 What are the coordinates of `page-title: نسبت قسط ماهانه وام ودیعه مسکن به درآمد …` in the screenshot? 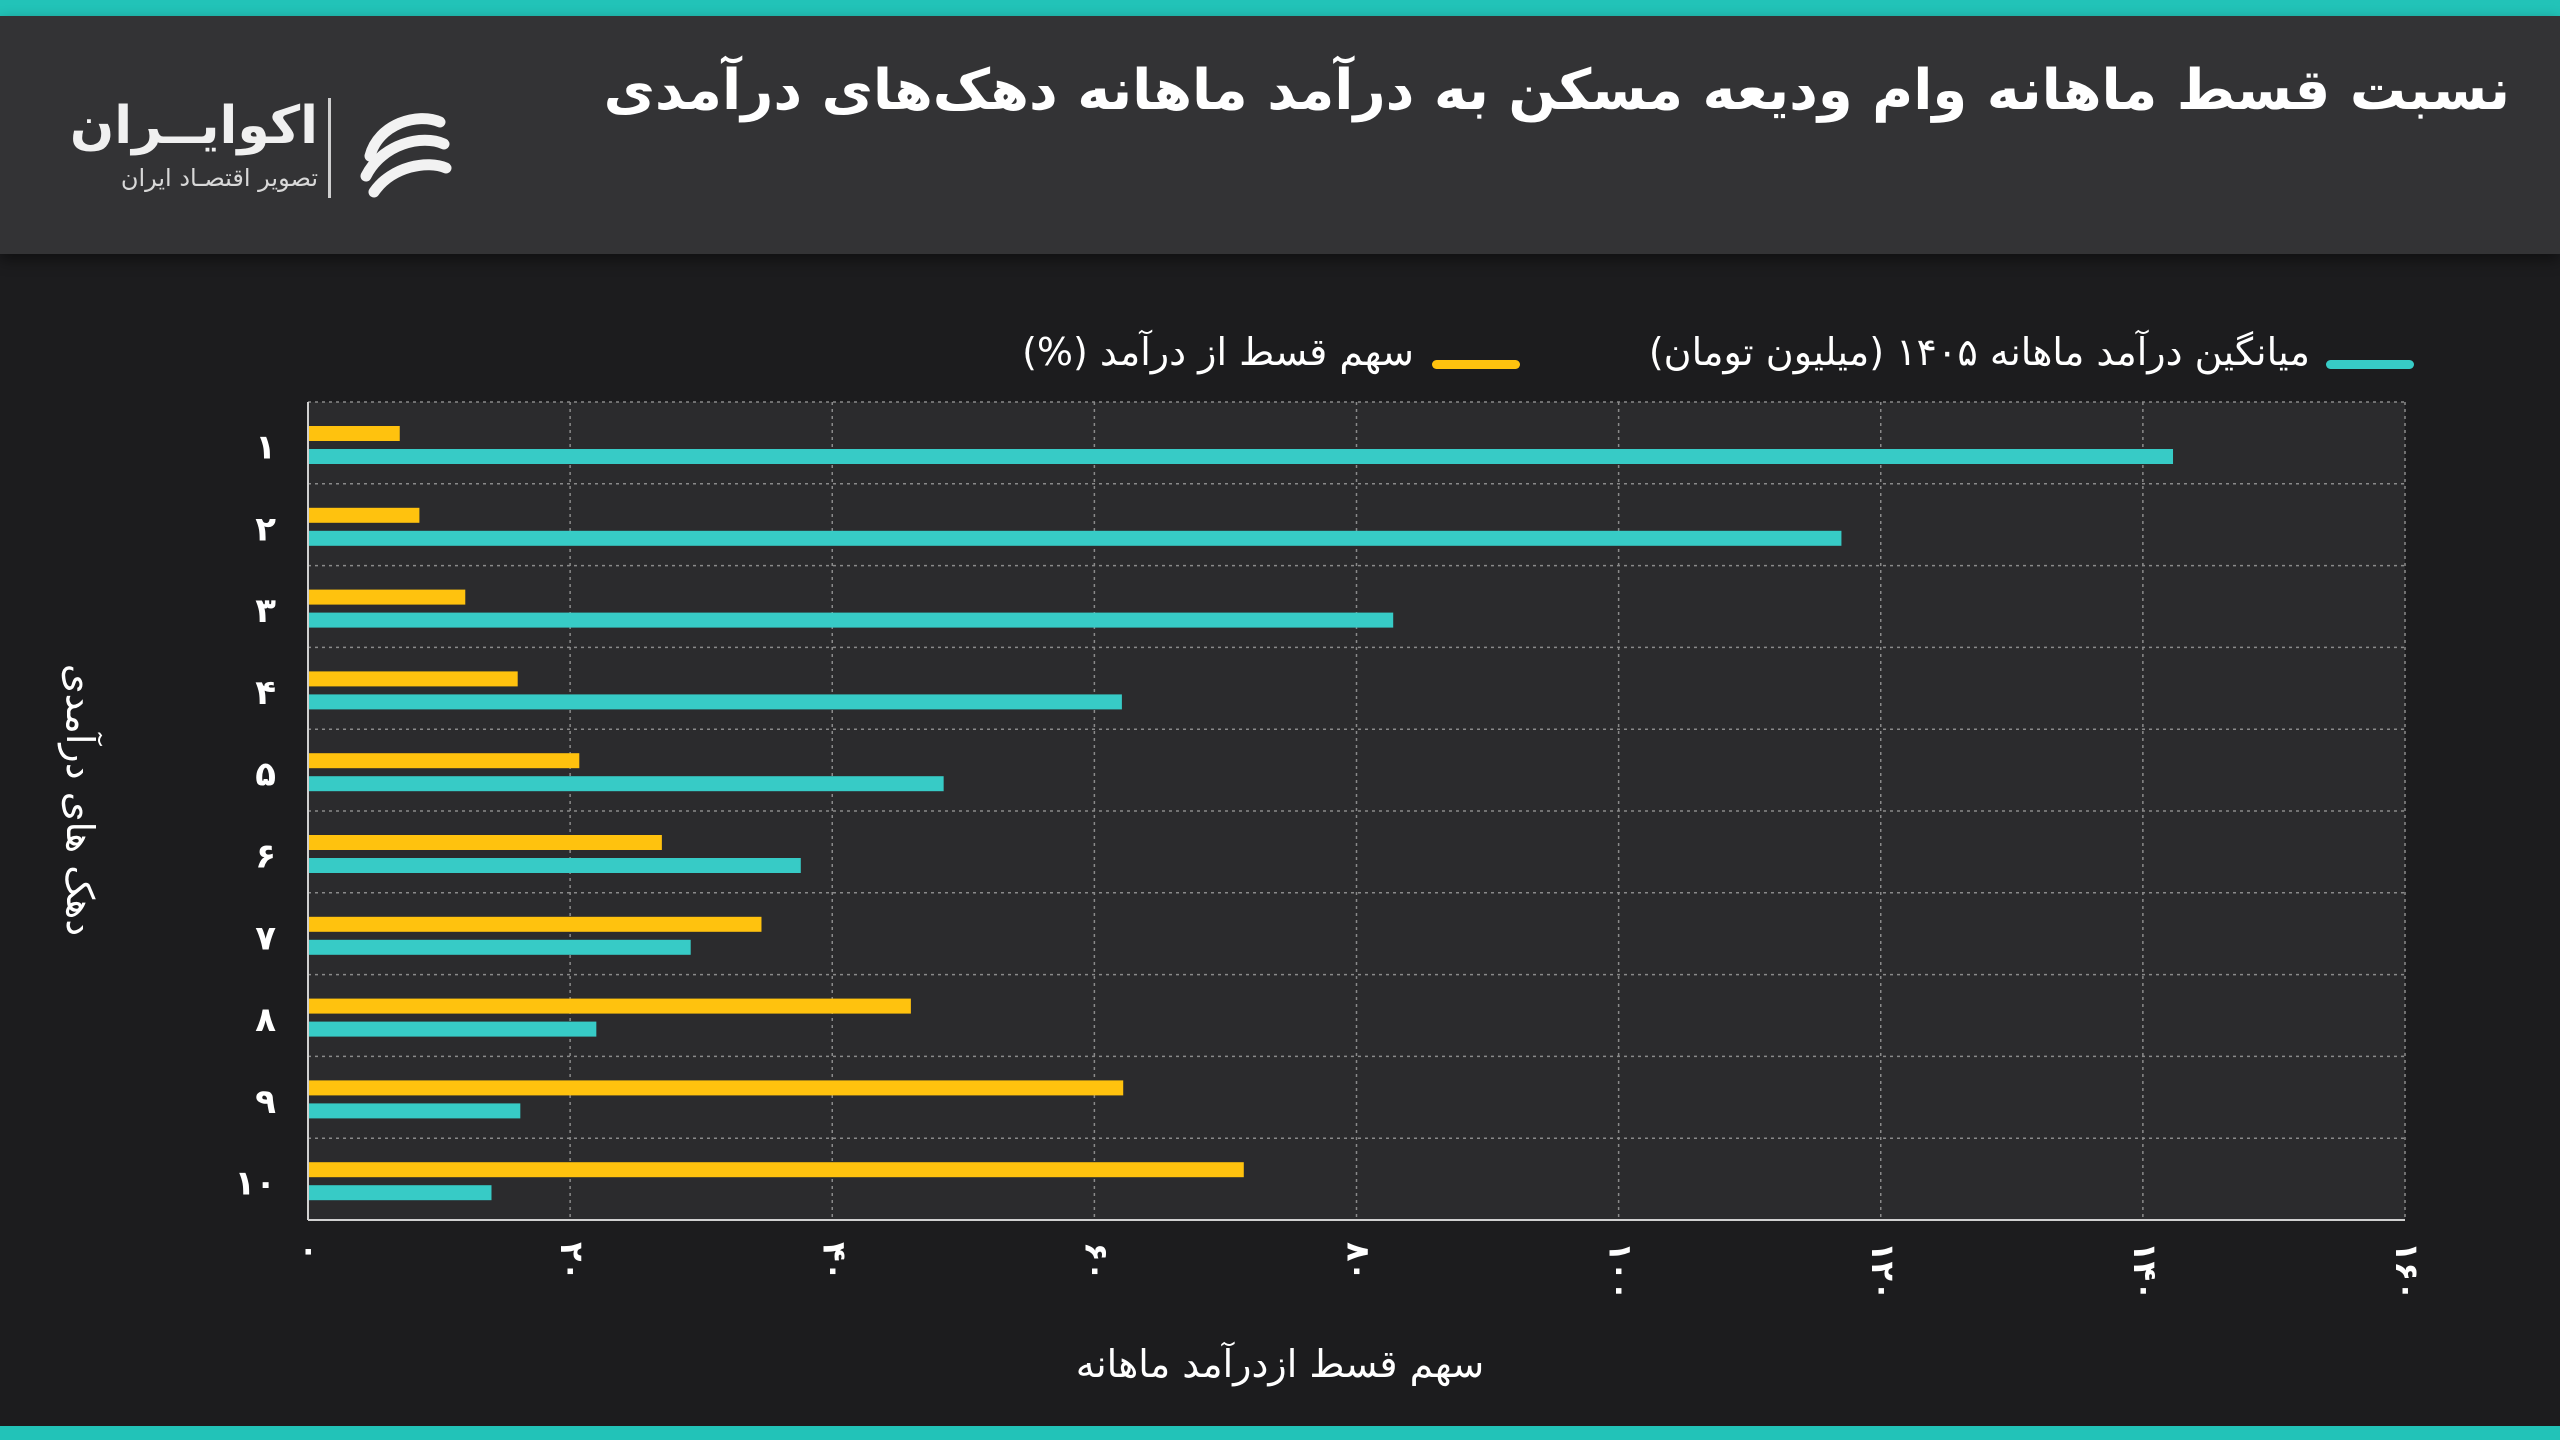 It's located at (1556, 90).